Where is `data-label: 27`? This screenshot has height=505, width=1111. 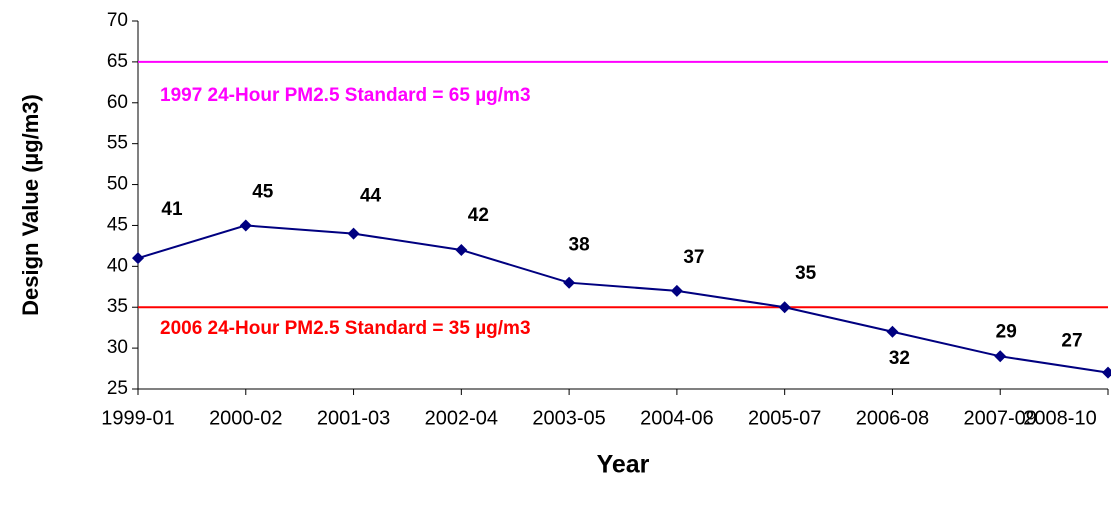 data-label: 27 is located at coordinates (1071, 341).